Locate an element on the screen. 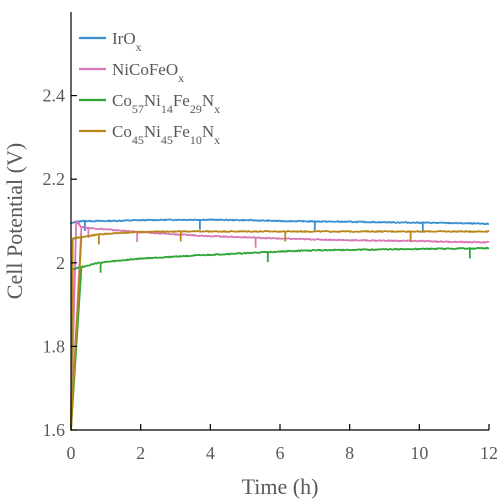  legend-label: IrOx is located at coordinates (127, 41).